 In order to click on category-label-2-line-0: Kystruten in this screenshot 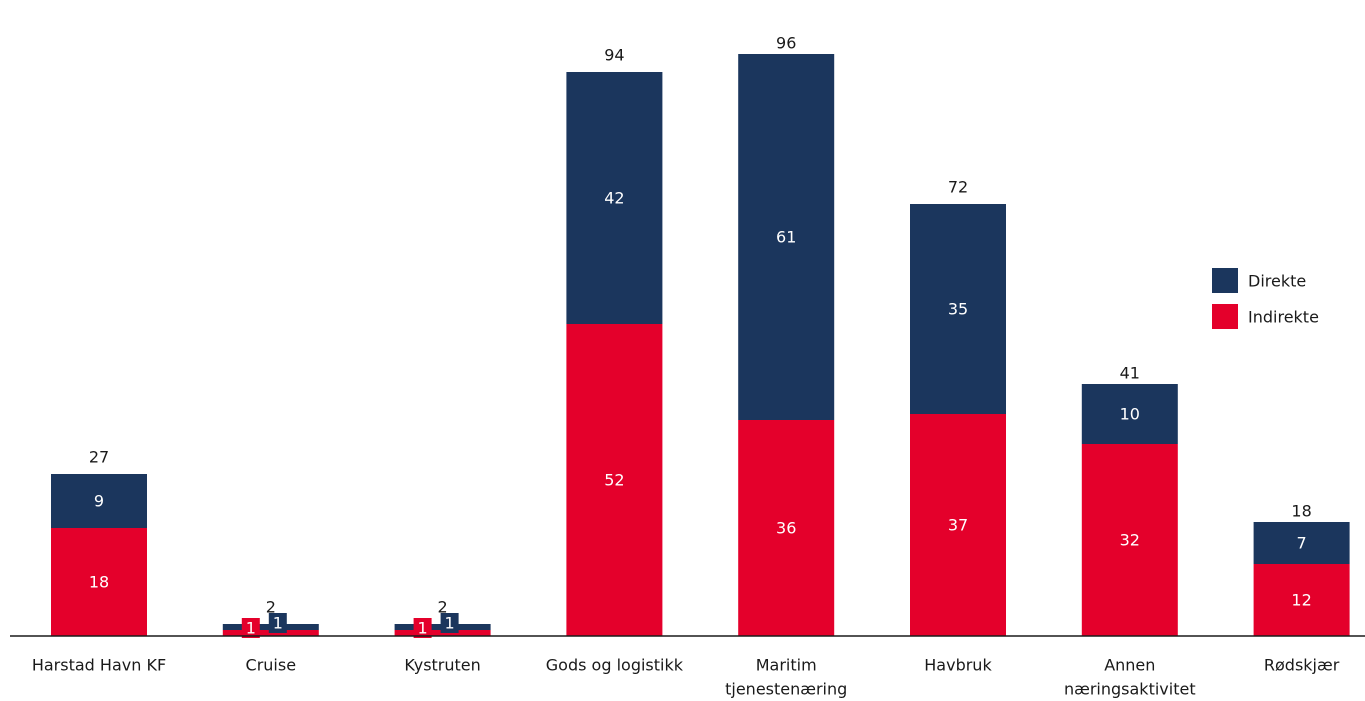, I will do `click(442, 665)`.